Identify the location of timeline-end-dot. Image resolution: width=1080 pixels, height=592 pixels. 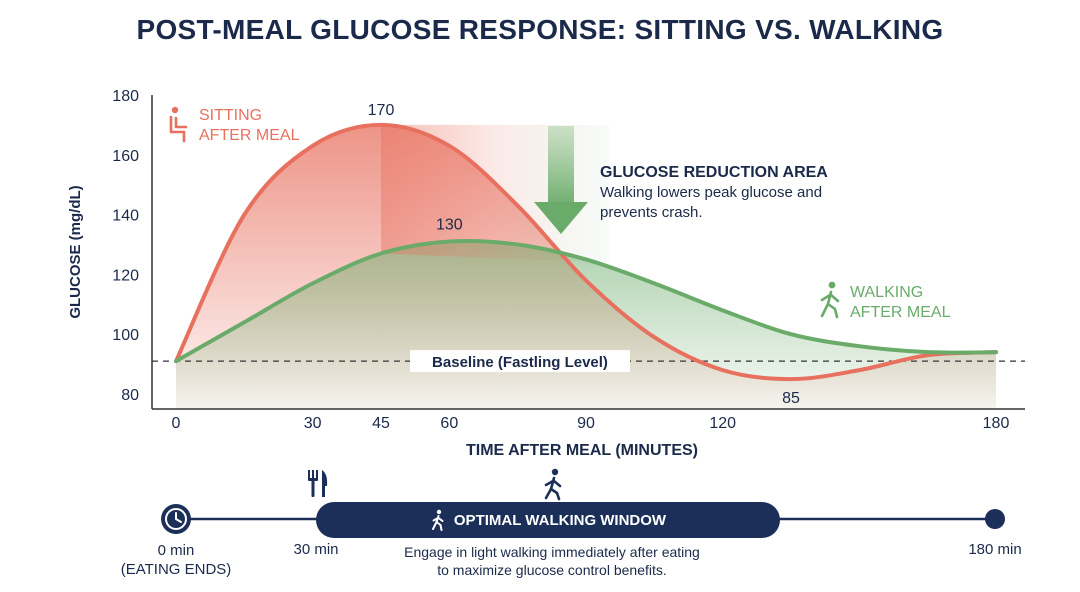
(995, 519).